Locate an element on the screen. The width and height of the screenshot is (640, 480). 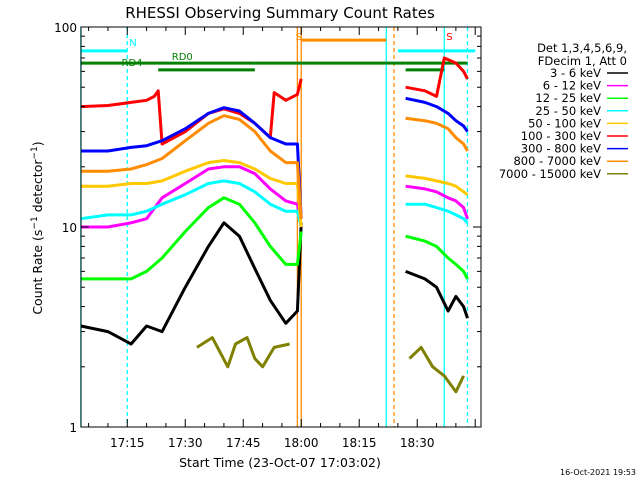
x-tick-label: 17:30 is located at coordinates (185, 443).